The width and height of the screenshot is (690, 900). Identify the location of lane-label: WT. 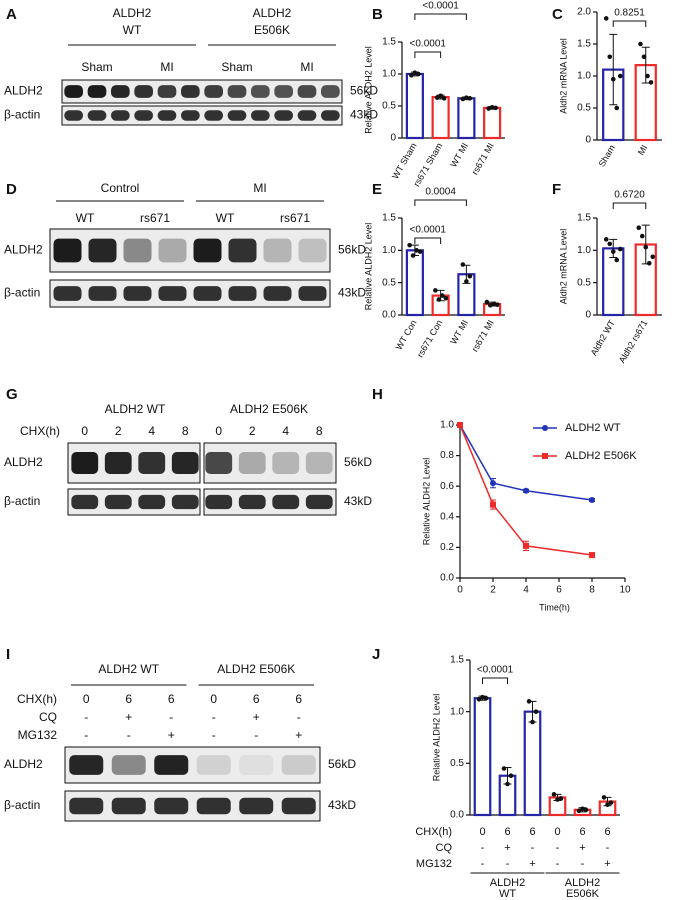
(225, 218).